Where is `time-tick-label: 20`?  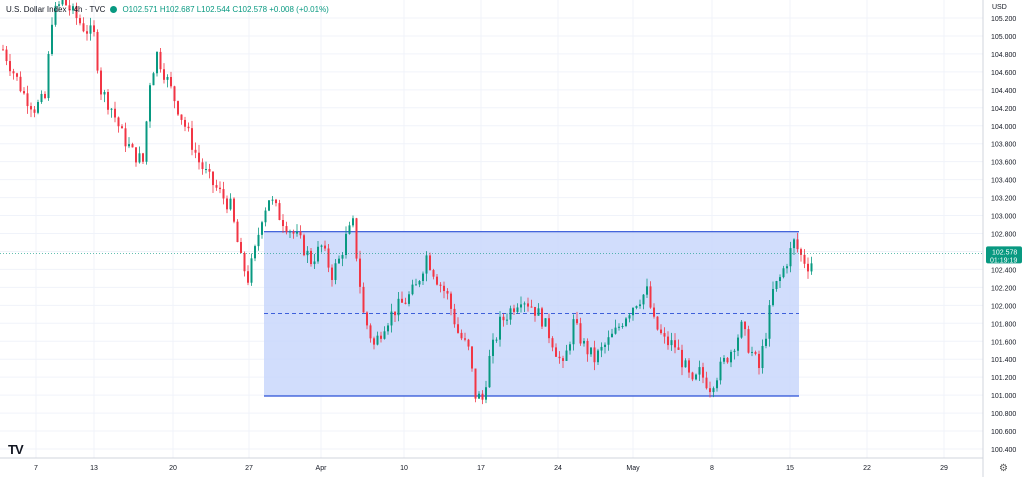
time-tick-label: 20 is located at coordinates (173, 468).